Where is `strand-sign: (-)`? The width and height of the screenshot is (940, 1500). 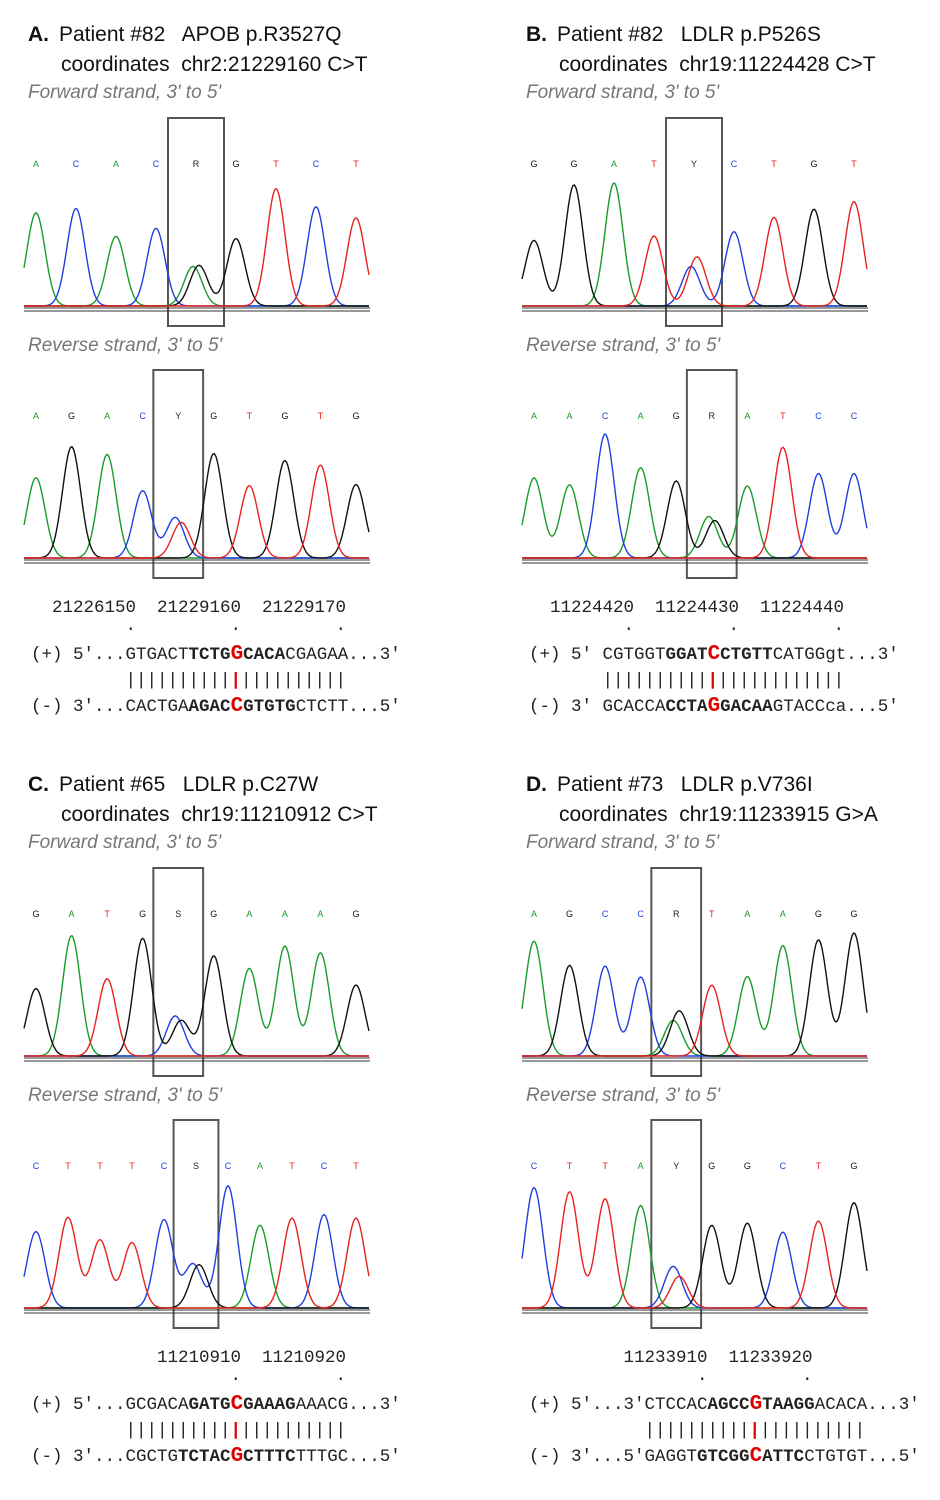 strand-sign: (-) is located at coordinates (47, 1457).